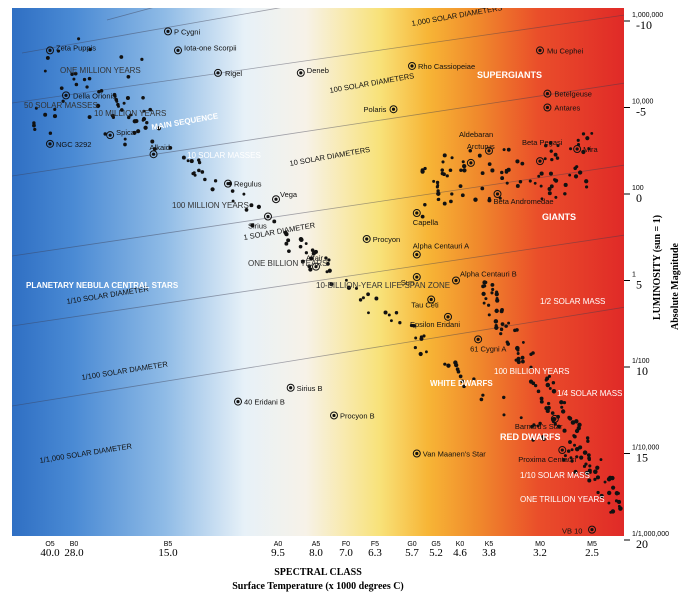 Image resolution: width=685 pixels, height=600 pixels. I want to click on named-star-label: Mu Cephei, so click(565, 50).